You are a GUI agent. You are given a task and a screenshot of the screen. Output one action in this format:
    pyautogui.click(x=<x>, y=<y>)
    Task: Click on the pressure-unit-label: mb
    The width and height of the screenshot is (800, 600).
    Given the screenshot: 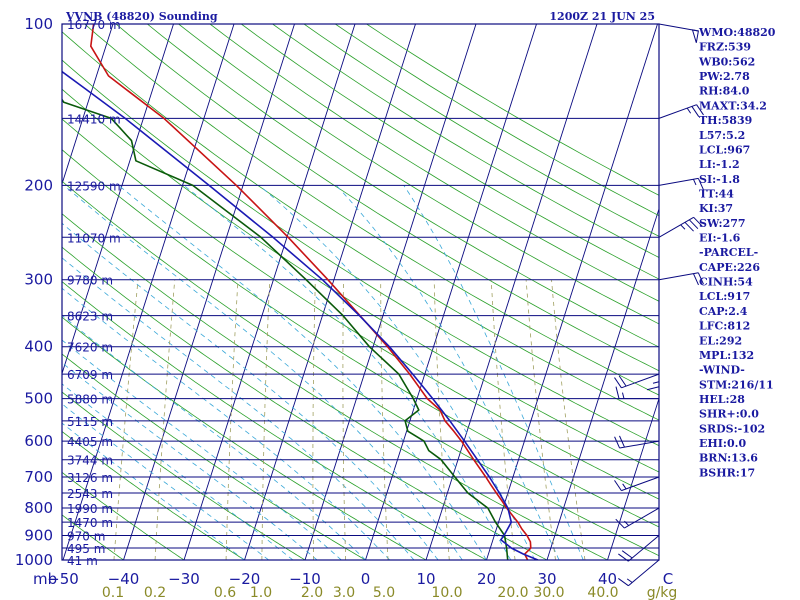 What is the action you would take?
    pyautogui.click(x=45, y=579)
    